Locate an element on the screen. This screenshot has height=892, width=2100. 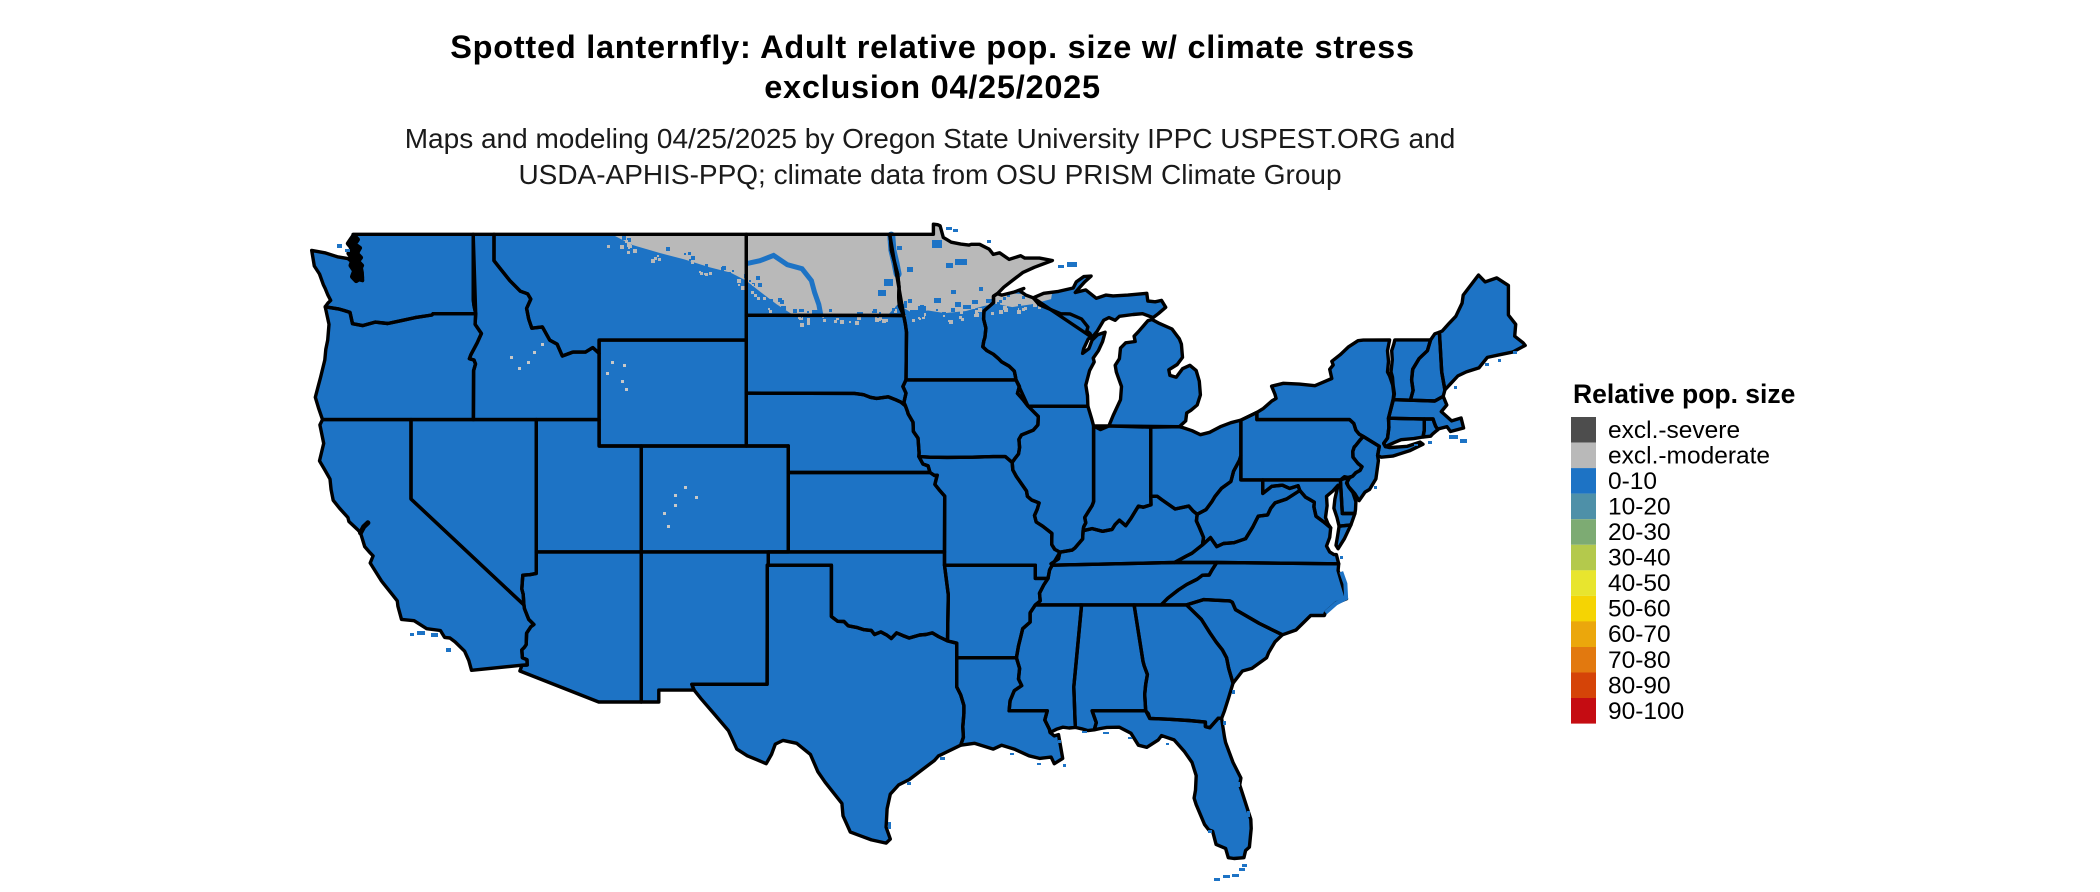
svg-text: 30-40 is located at coordinates (1639, 558).